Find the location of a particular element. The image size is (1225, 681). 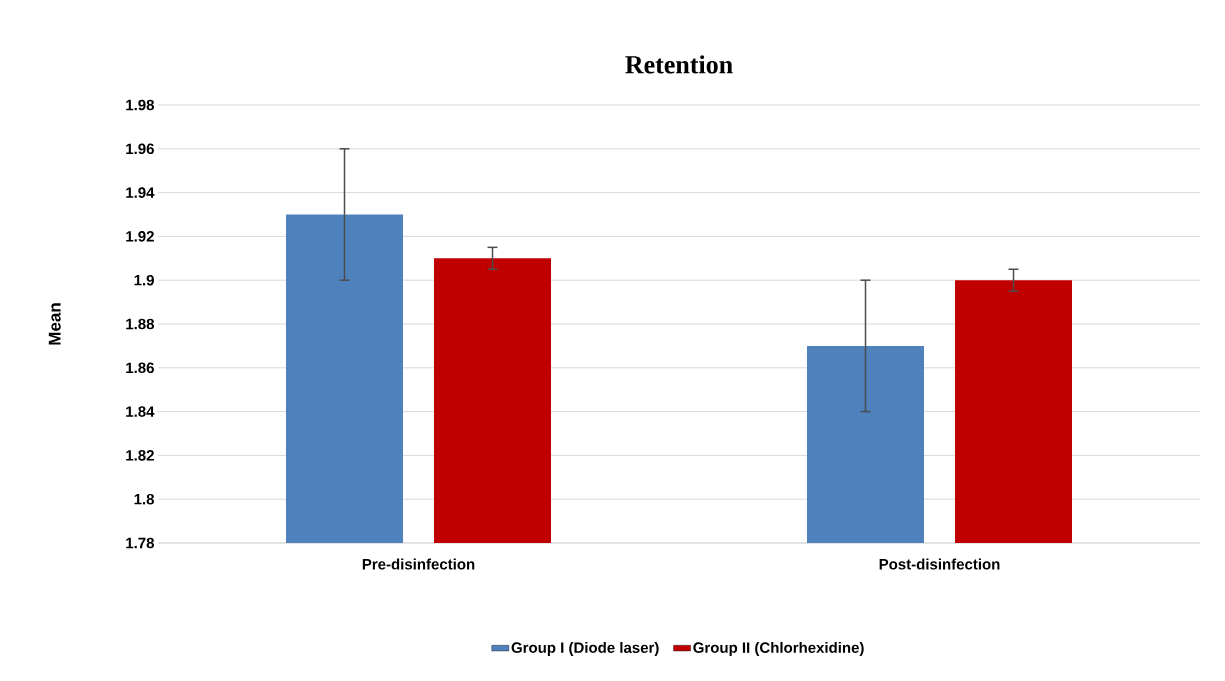

y-tick-label: 1.82 is located at coordinates (140, 455).